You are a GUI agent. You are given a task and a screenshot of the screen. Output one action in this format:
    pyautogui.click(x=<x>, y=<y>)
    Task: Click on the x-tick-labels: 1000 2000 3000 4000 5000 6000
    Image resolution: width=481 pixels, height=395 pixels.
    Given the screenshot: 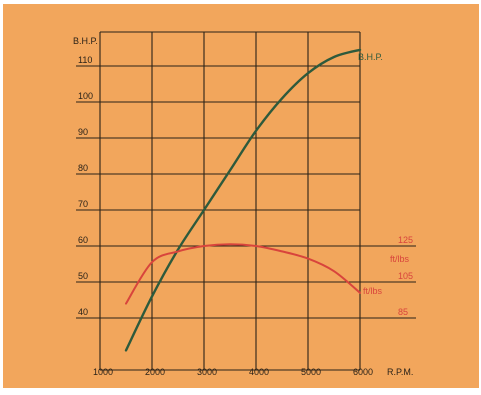 What is the action you would take?
    pyautogui.click(x=233, y=372)
    